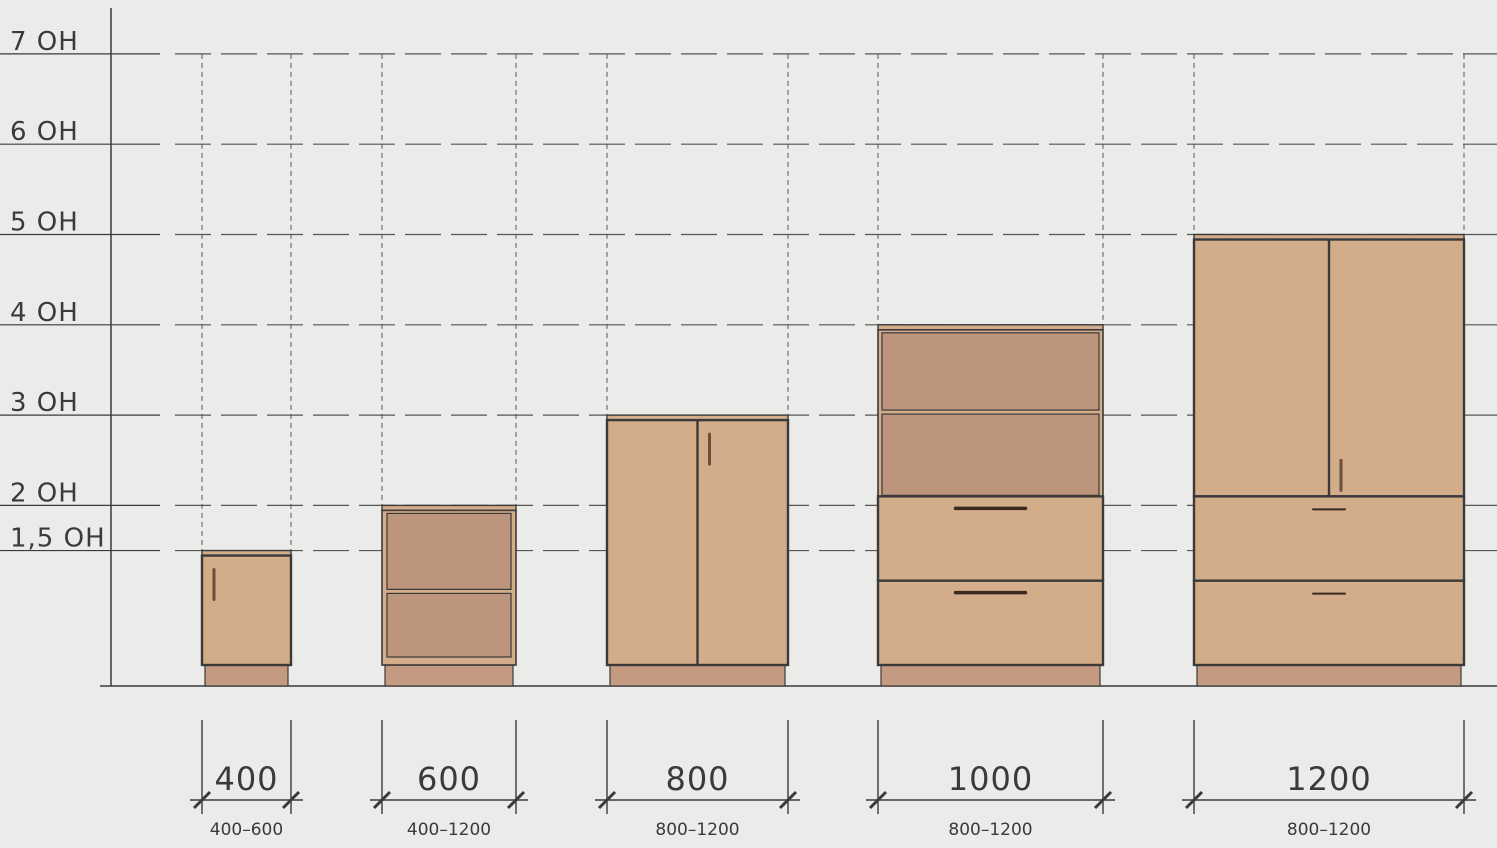 The width and height of the screenshot is (1497, 848). What do you see at coordinates (246, 830) in the screenshot?
I see `range-label-c400: 400–600` at bounding box center [246, 830].